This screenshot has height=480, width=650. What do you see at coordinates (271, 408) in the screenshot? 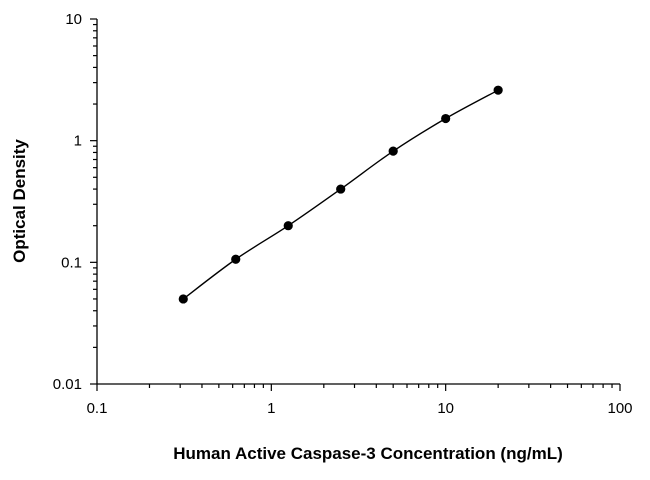
I see `x-tick-label: 1` at bounding box center [271, 408].